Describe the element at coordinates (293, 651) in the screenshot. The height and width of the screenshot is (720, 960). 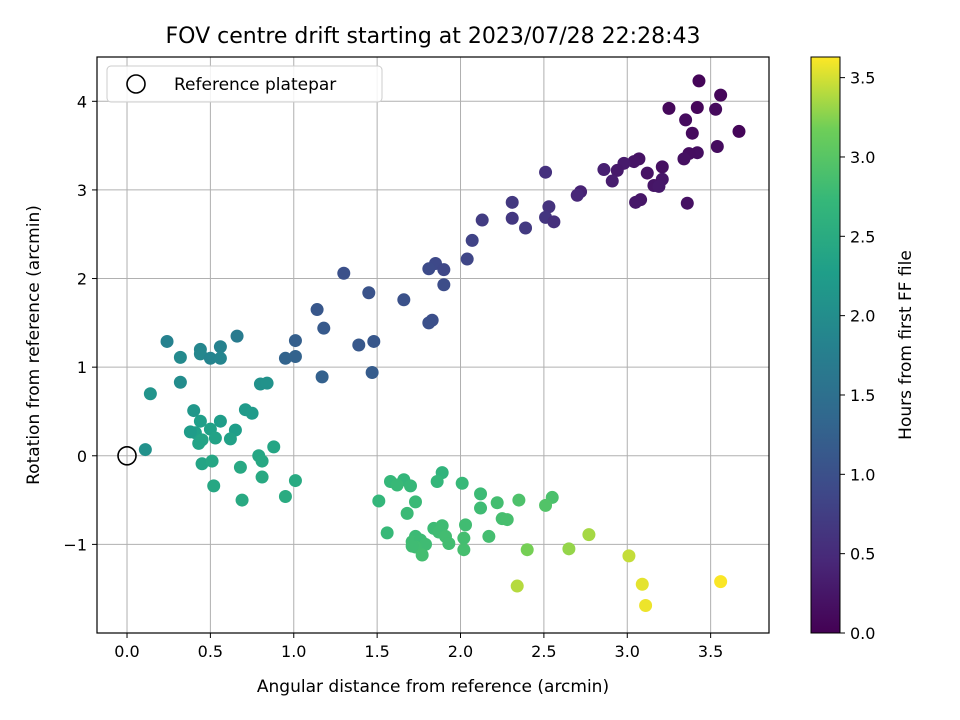
I see `x-tick-label: 1.0` at that location.